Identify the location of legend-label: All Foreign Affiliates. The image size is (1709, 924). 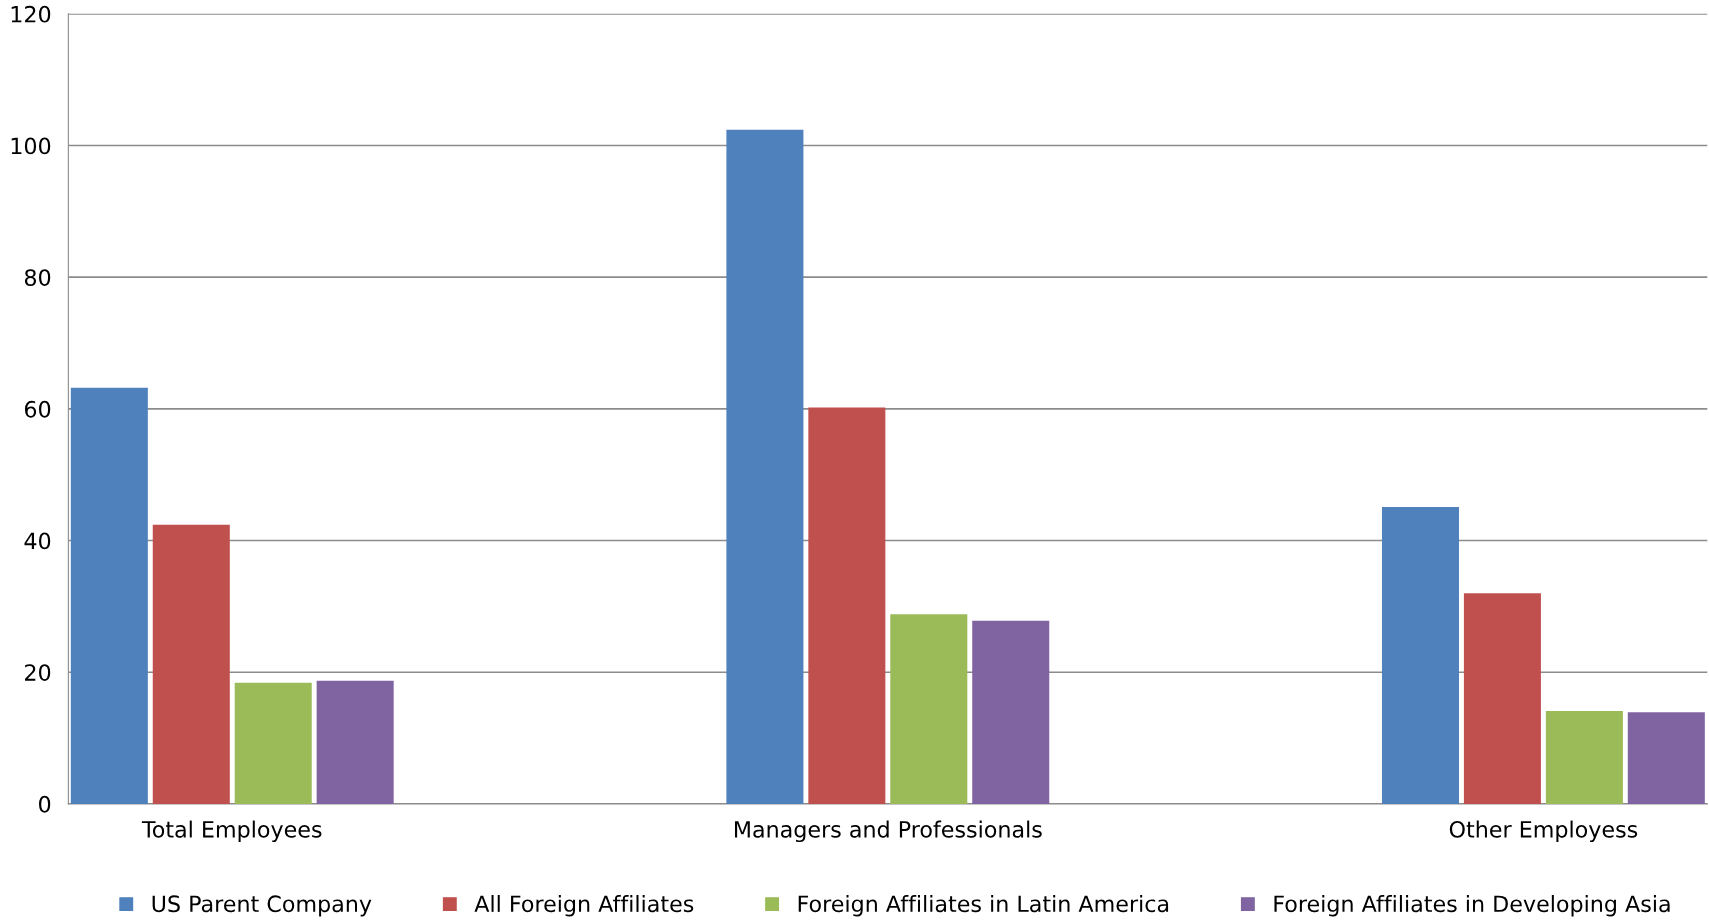
(584, 905).